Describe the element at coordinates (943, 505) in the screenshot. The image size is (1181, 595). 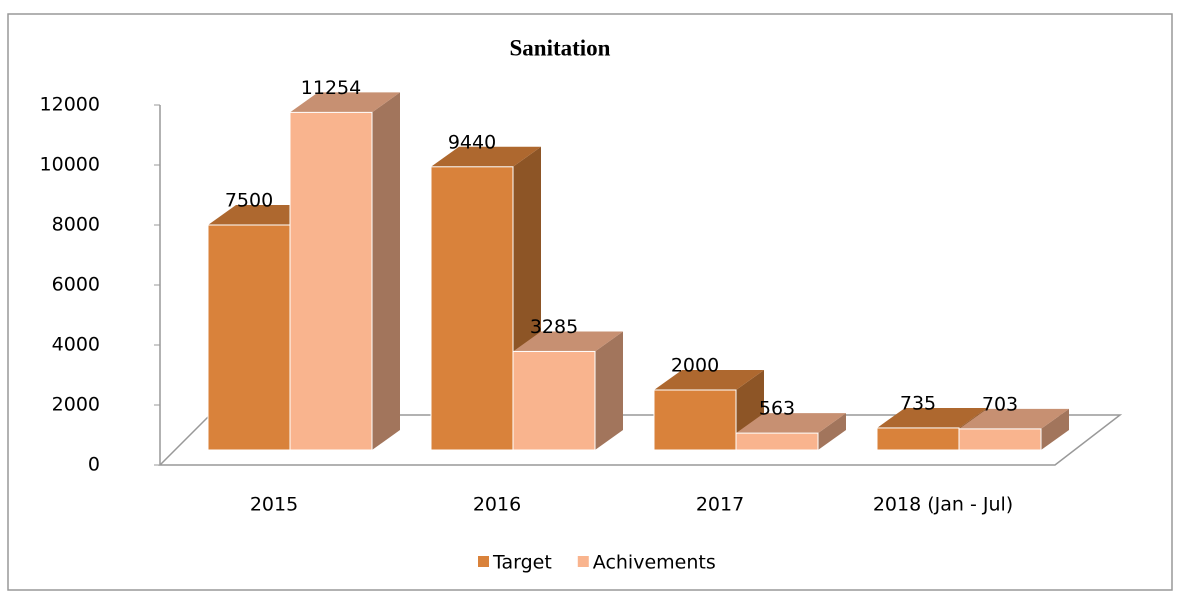
I see `x-tick-label: 2018 (Jan - Jul)` at that location.